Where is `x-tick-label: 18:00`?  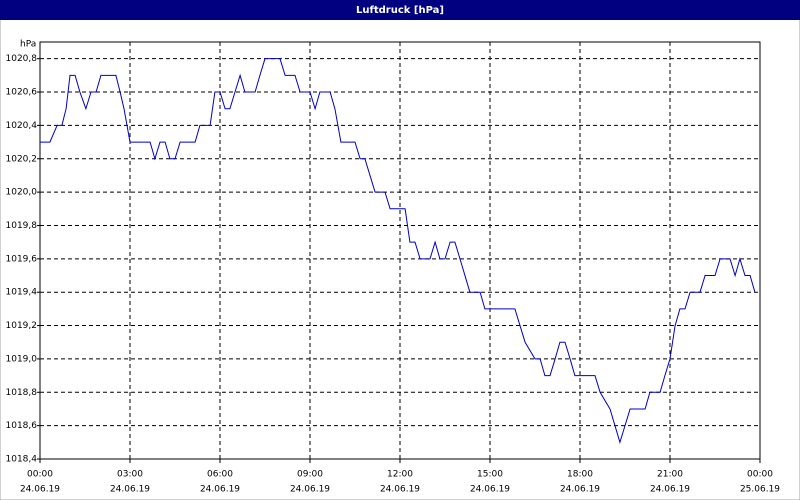 x-tick-label: 18:00 is located at coordinates (580, 475).